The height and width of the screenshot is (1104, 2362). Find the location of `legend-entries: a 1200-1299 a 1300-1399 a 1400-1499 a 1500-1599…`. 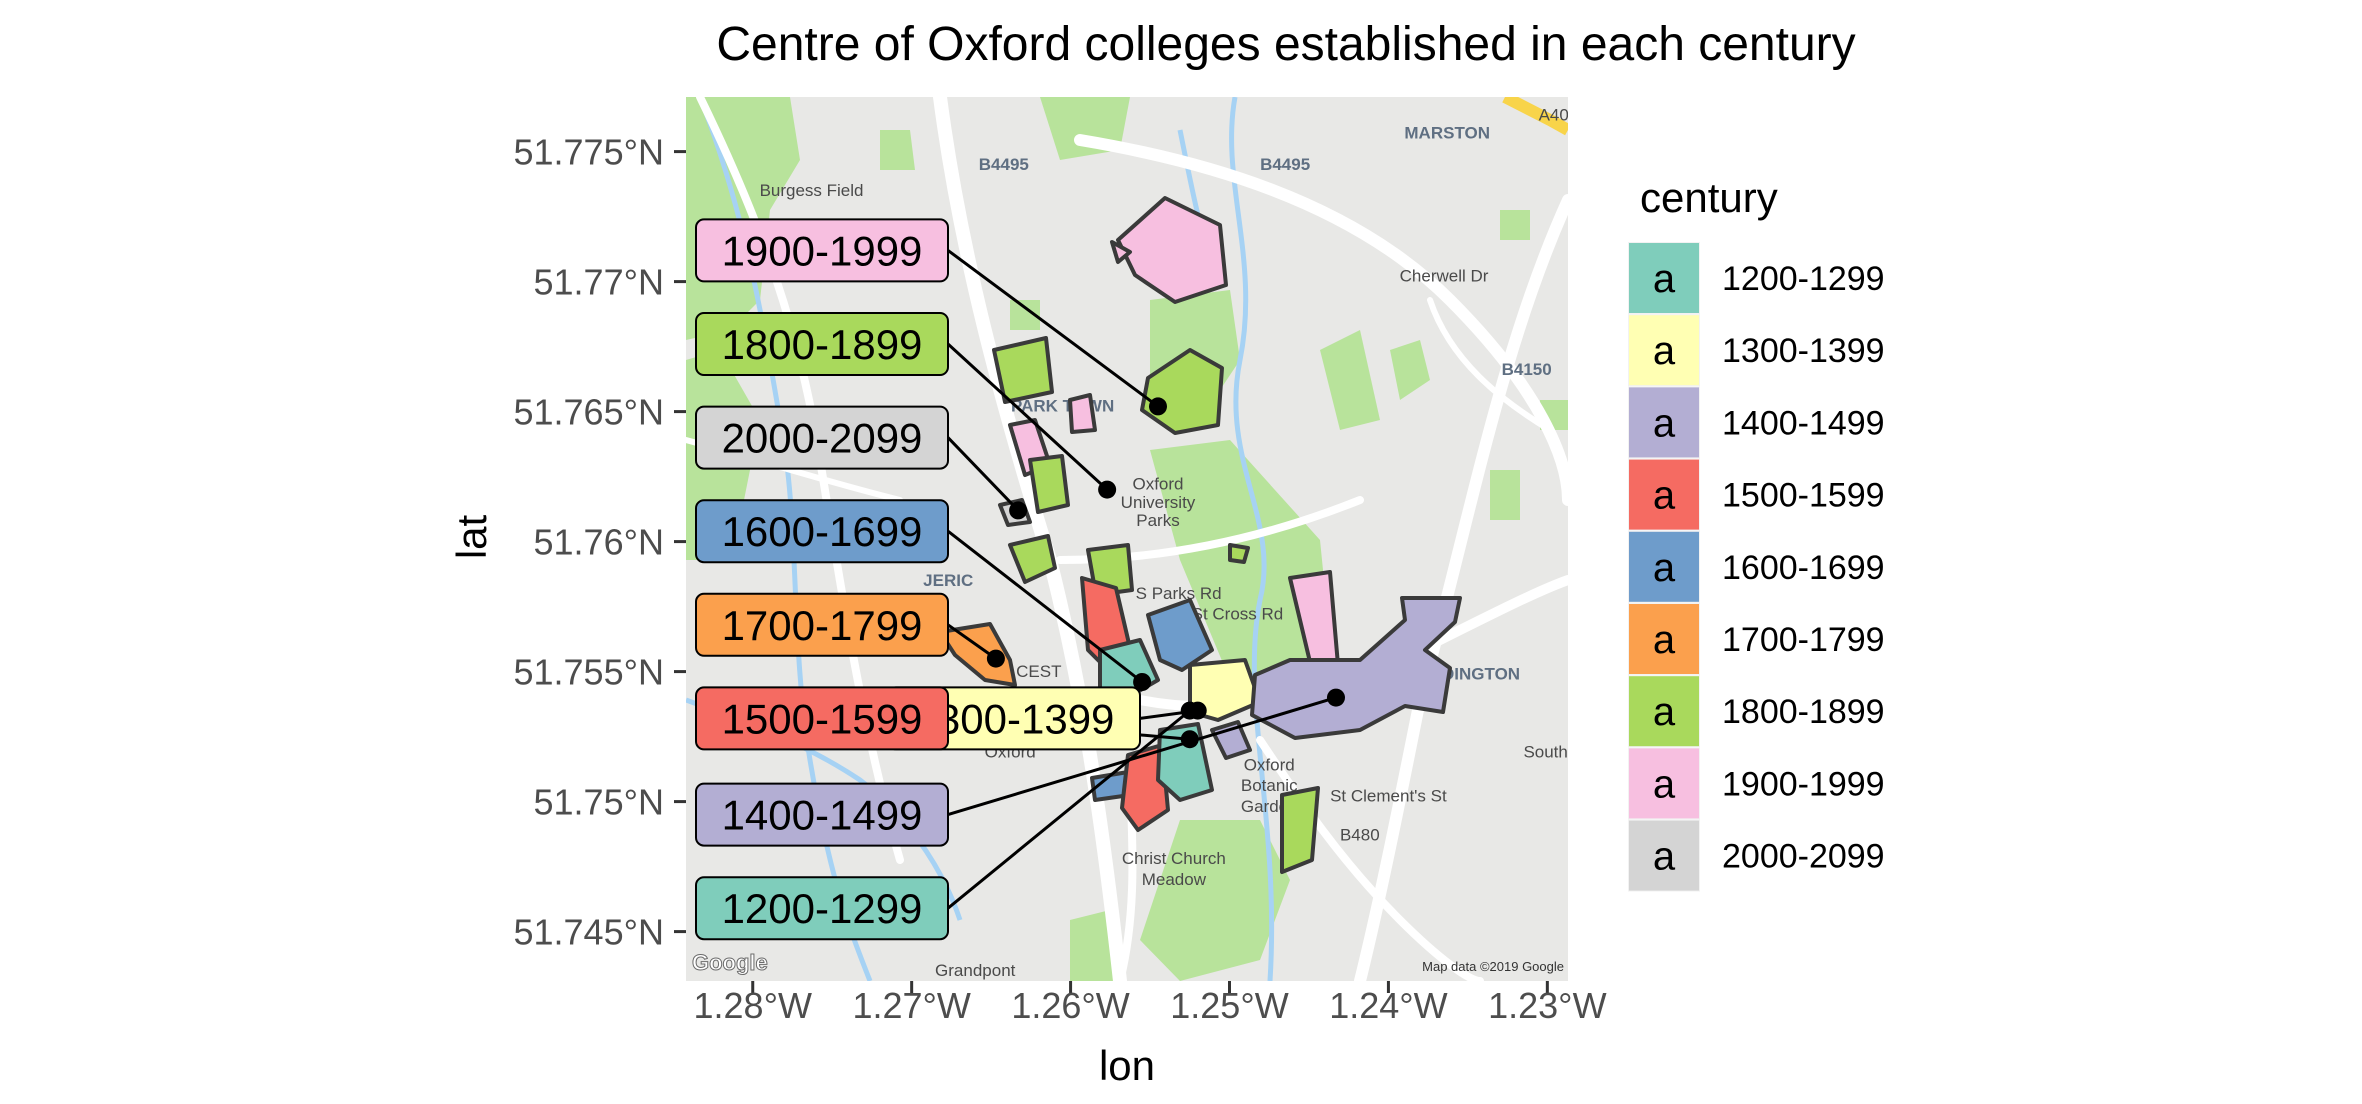

legend-entries: a 1200-1299 a 1300-1399 a 1400-1499 a 1500-1599… is located at coordinates (1756, 567).